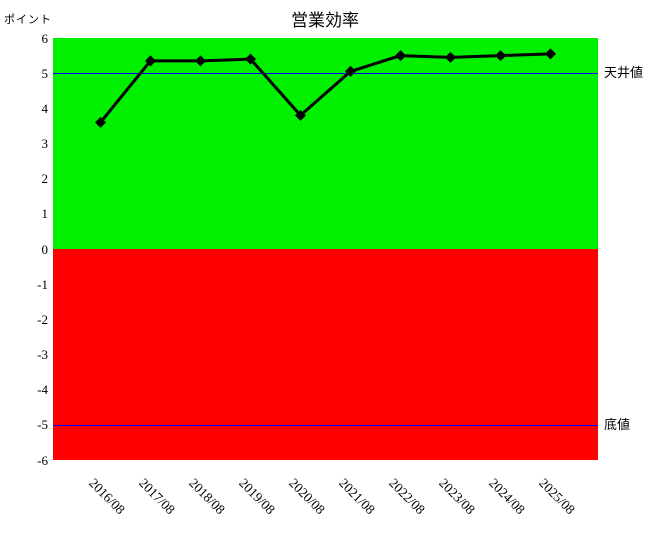 This screenshot has width=650, height=540. Describe the element at coordinates (306, 496) in the screenshot. I see `x-tick-label: 2020/08` at that location.